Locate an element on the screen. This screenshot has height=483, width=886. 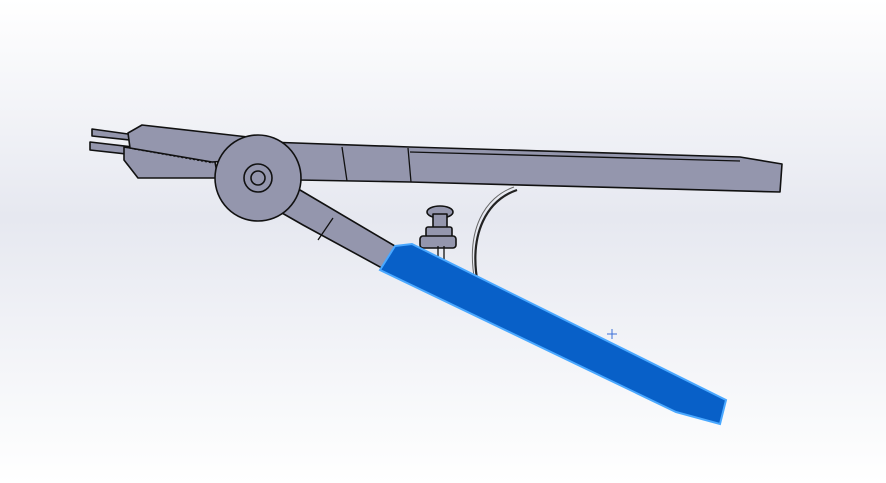
return-spring-highlight is located at coordinates (493, 234).